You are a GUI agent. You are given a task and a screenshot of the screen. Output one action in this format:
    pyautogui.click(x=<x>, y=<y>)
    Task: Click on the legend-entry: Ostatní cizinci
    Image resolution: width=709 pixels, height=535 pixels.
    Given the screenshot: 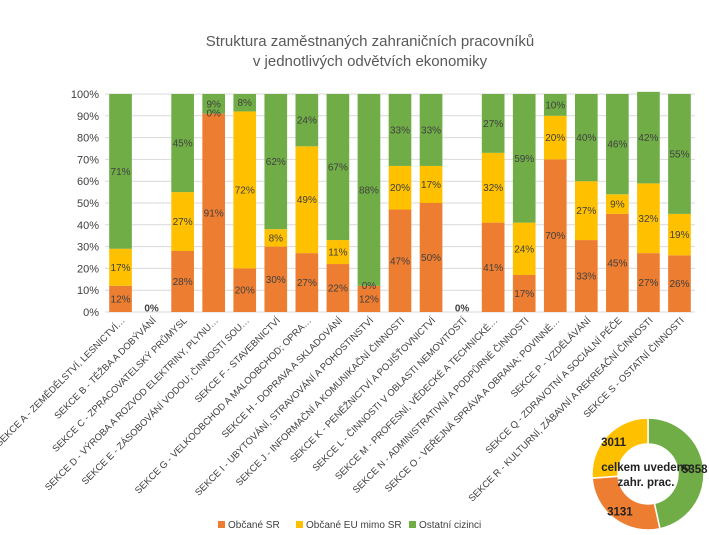 What is the action you would take?
    pyautogui.click(x=450, y=525)
    